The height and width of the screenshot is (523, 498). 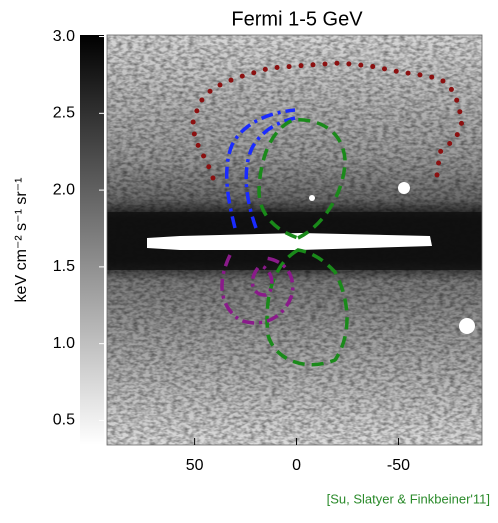 What do you see at coordinates (260, 168) in the screenshot?
I see `blue-contour` at bounding box center [260, 168].